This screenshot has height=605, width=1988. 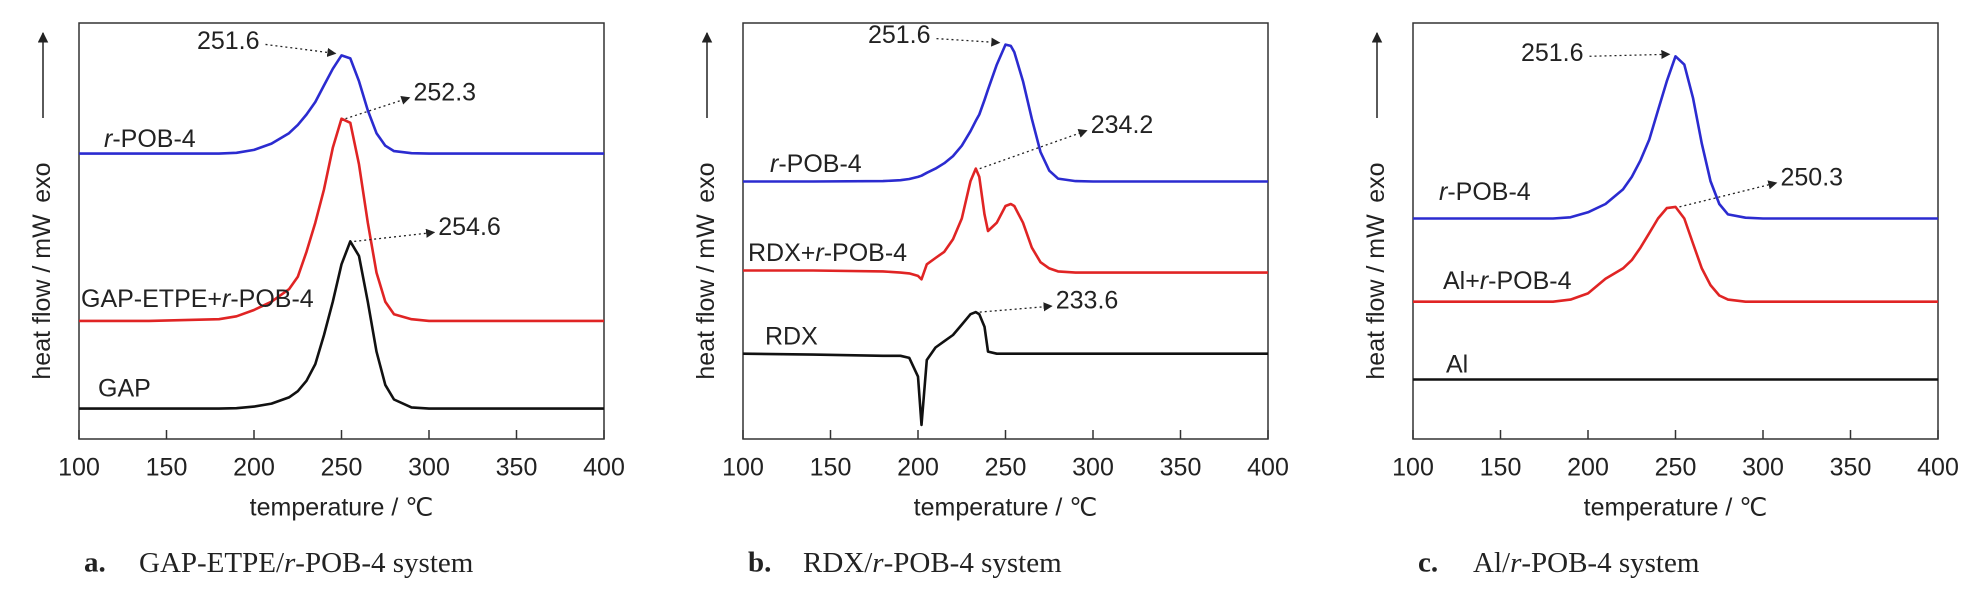 What do you see at coordinates (1428, 563) in the screenshot?
I see `caption-label: c.` at bounding box center [1428, 563].